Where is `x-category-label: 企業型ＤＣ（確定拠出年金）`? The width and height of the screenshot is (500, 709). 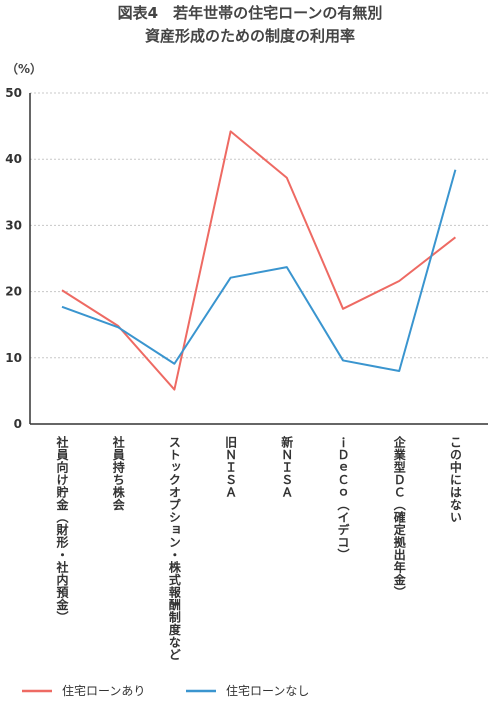 x-category-label: 企業型ＤＣ（確定拠出年金） is located at coordinates (399, 517).